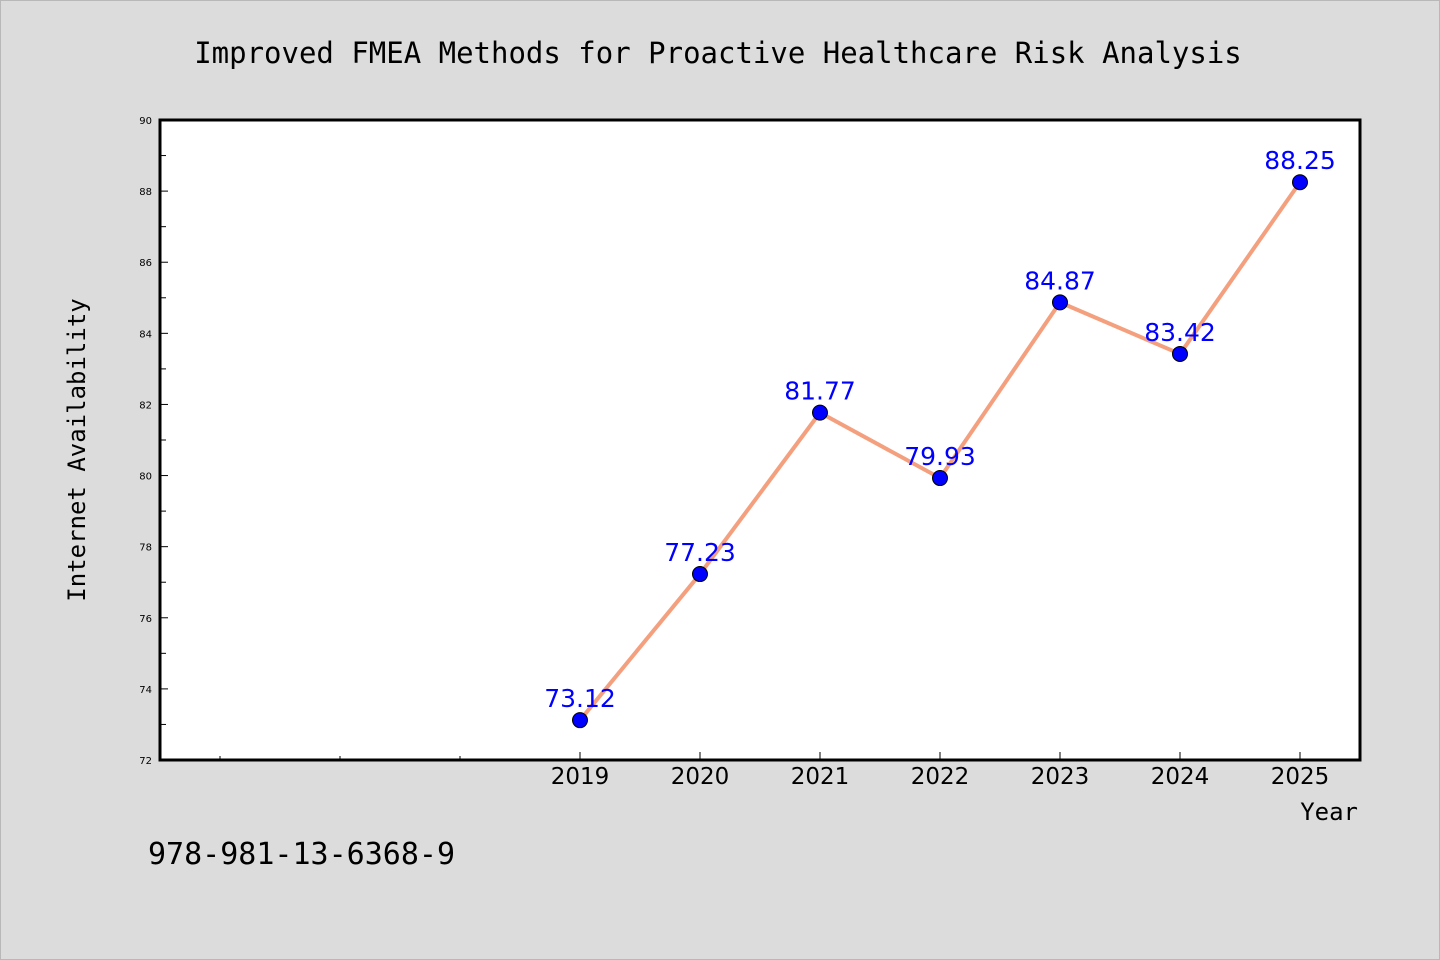 The image size is (1440, 960). What do you see at coordinates (700, 777) in the screenshot?
I see `x-tick-label: 2020` at bounding box center [700, 777].